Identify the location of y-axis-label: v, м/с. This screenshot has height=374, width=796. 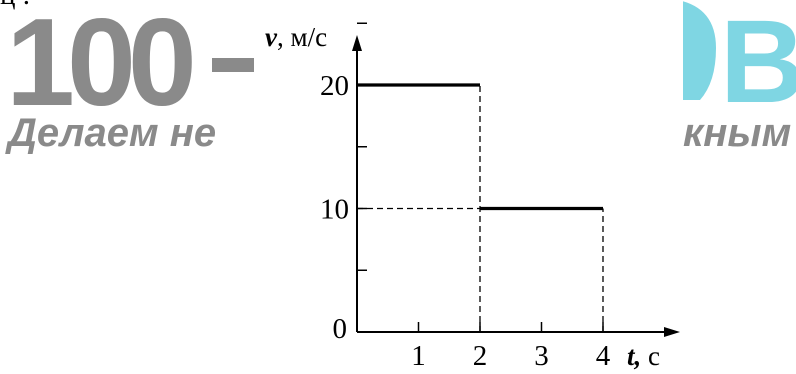
(296, 37).